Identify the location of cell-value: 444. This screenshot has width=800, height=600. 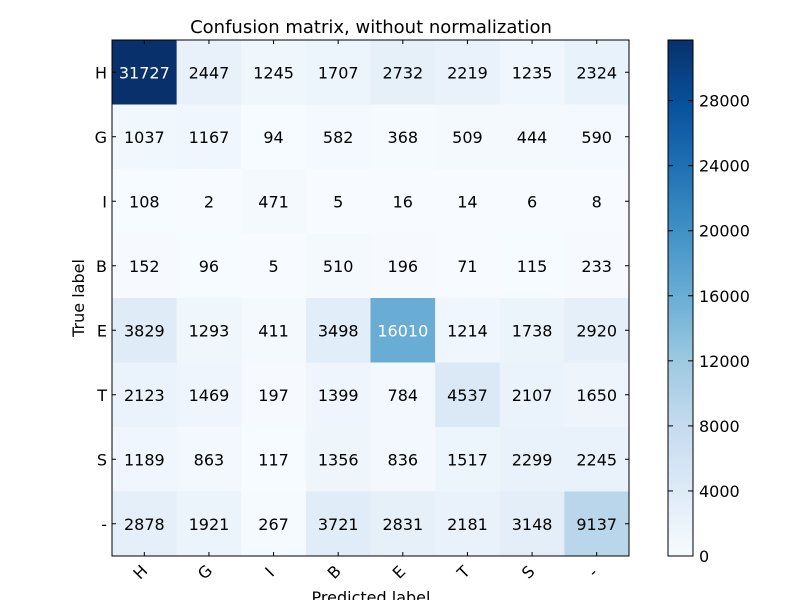
(532, 137).